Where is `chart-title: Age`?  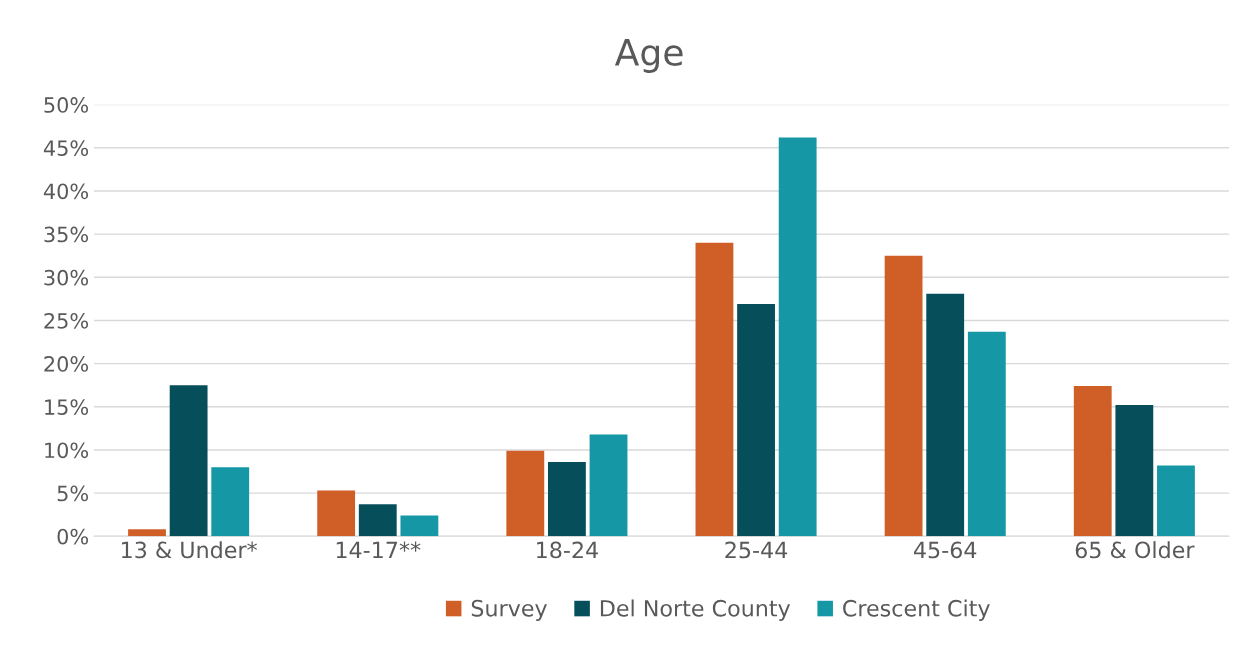 chart-title: Age is located at coordinates (648, 56).